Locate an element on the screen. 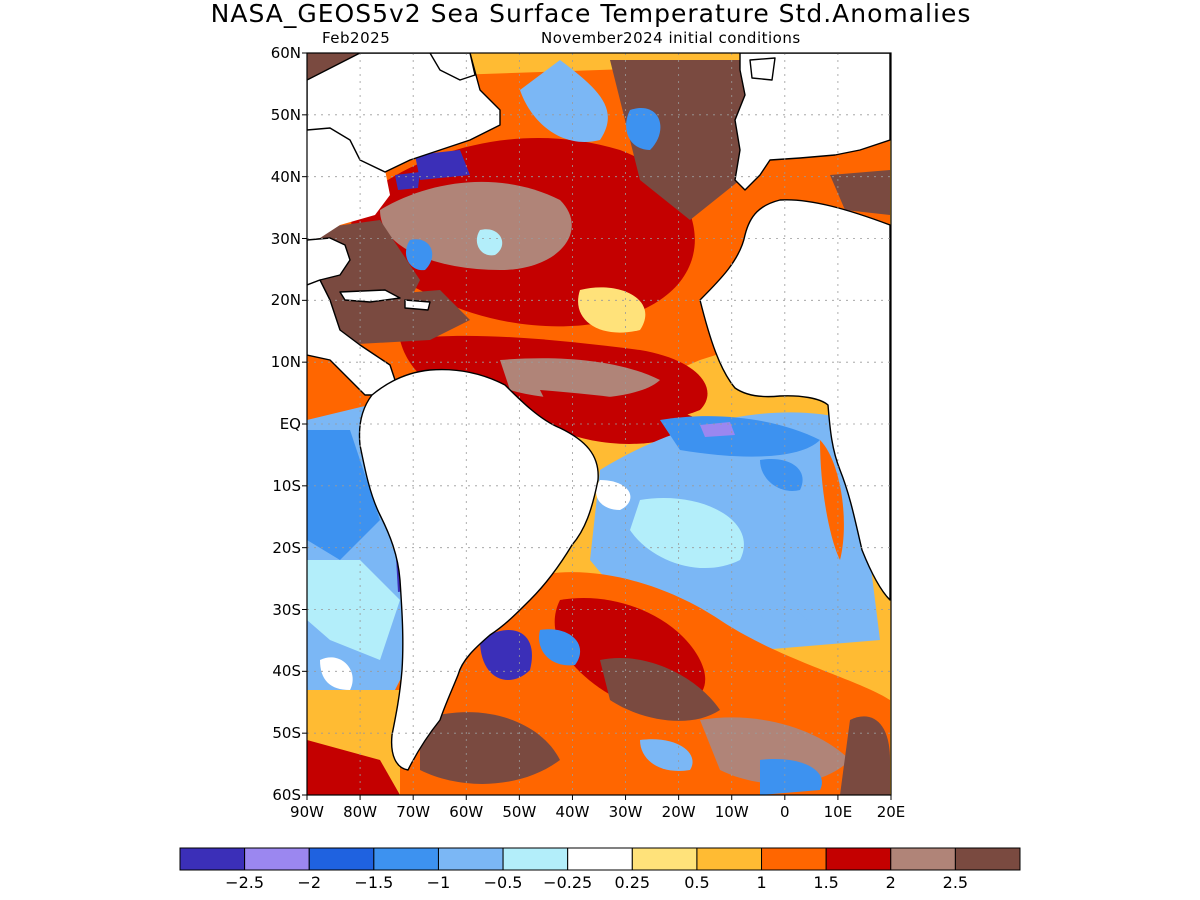 The width and height of the screenshot is (1200, 900). lon-label-10: 10E is located at coordinates (838, 812).